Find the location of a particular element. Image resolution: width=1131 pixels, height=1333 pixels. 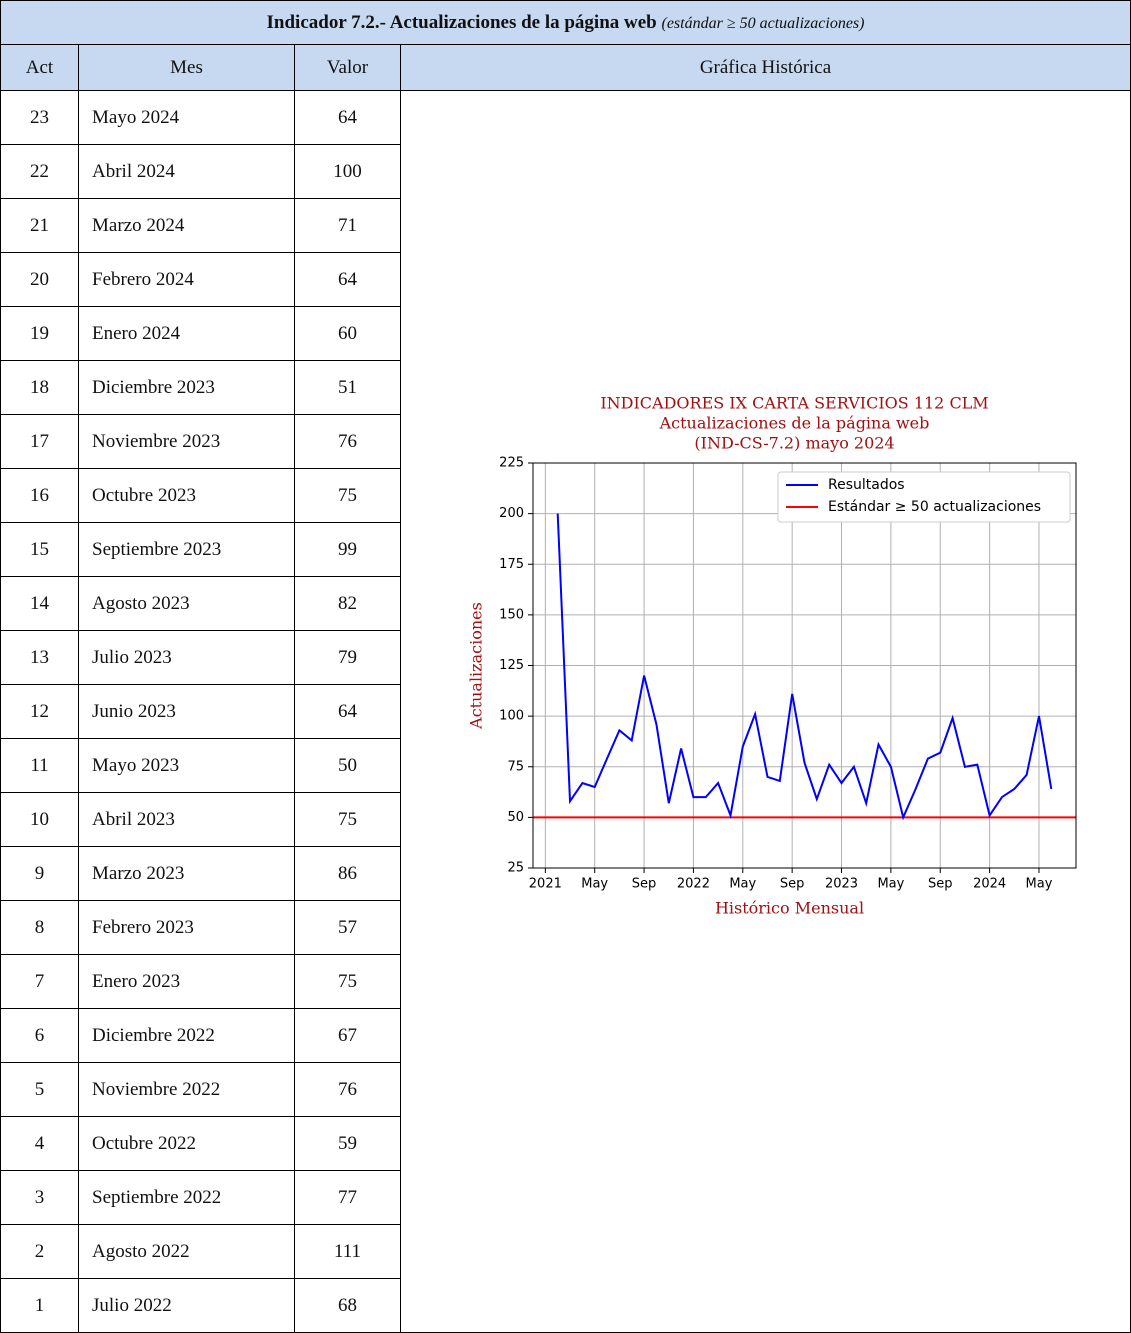

month-cell: Agosto 2023 is located at coordinates (186, 603).